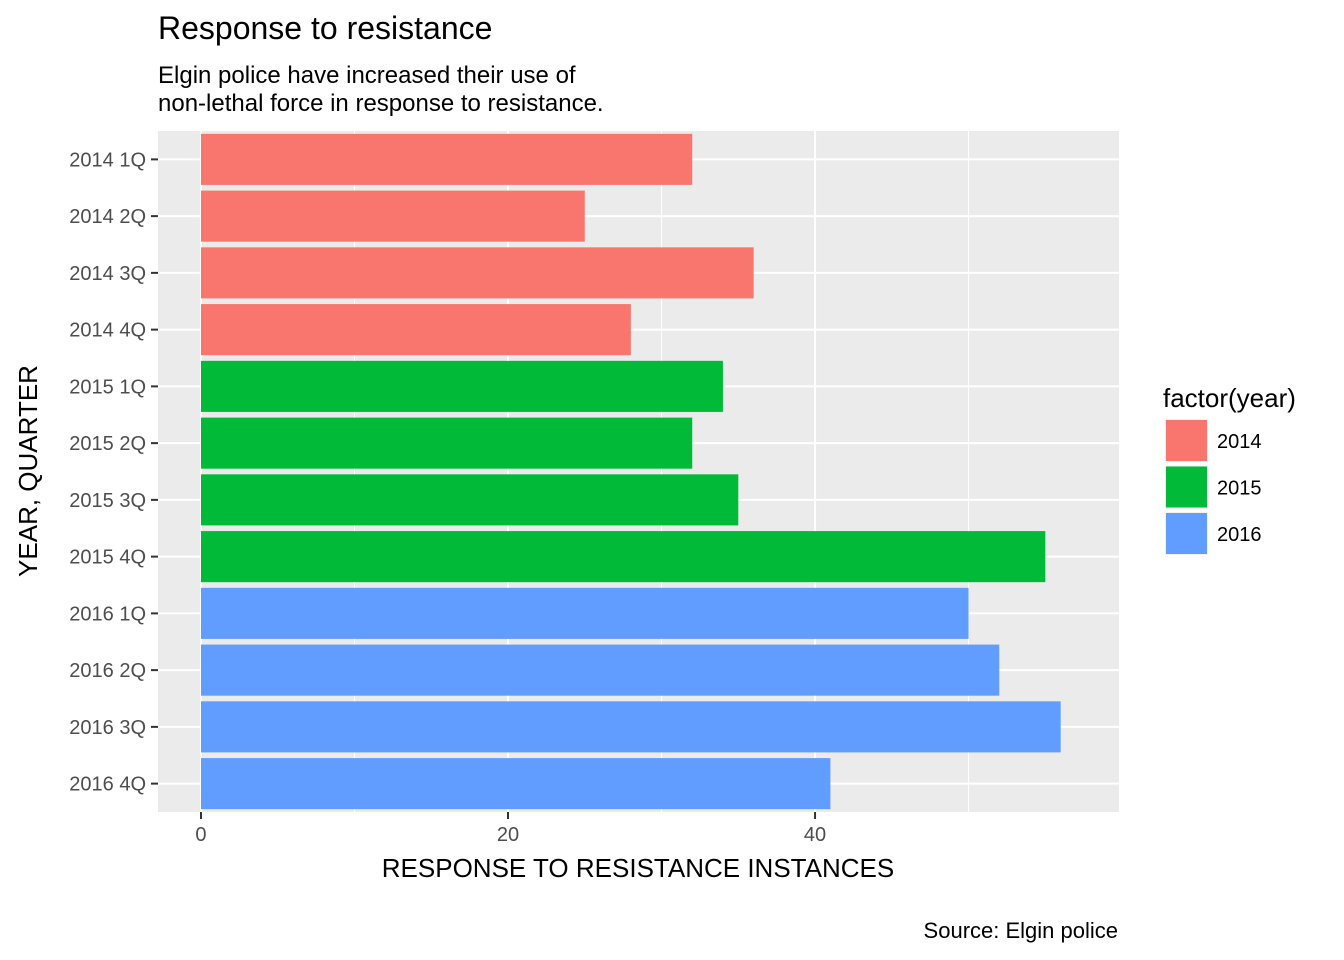  I want to click on x-tick-label: 20, so click(508, 835).